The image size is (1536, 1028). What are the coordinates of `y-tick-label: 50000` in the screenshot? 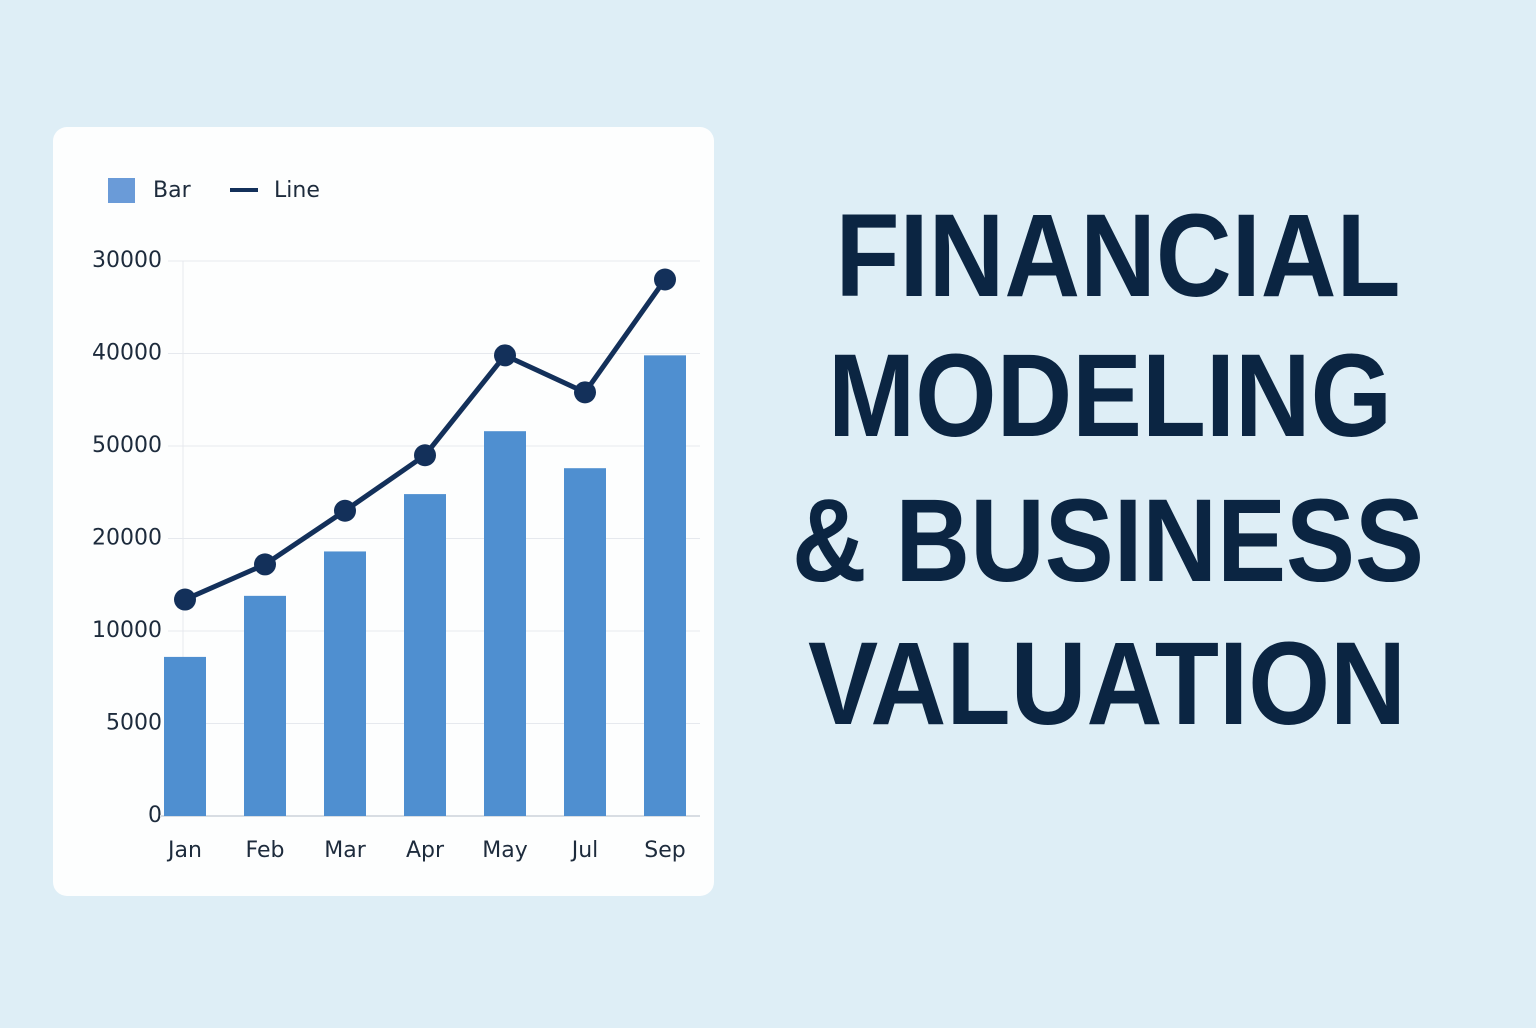 It's located at (127, 445).